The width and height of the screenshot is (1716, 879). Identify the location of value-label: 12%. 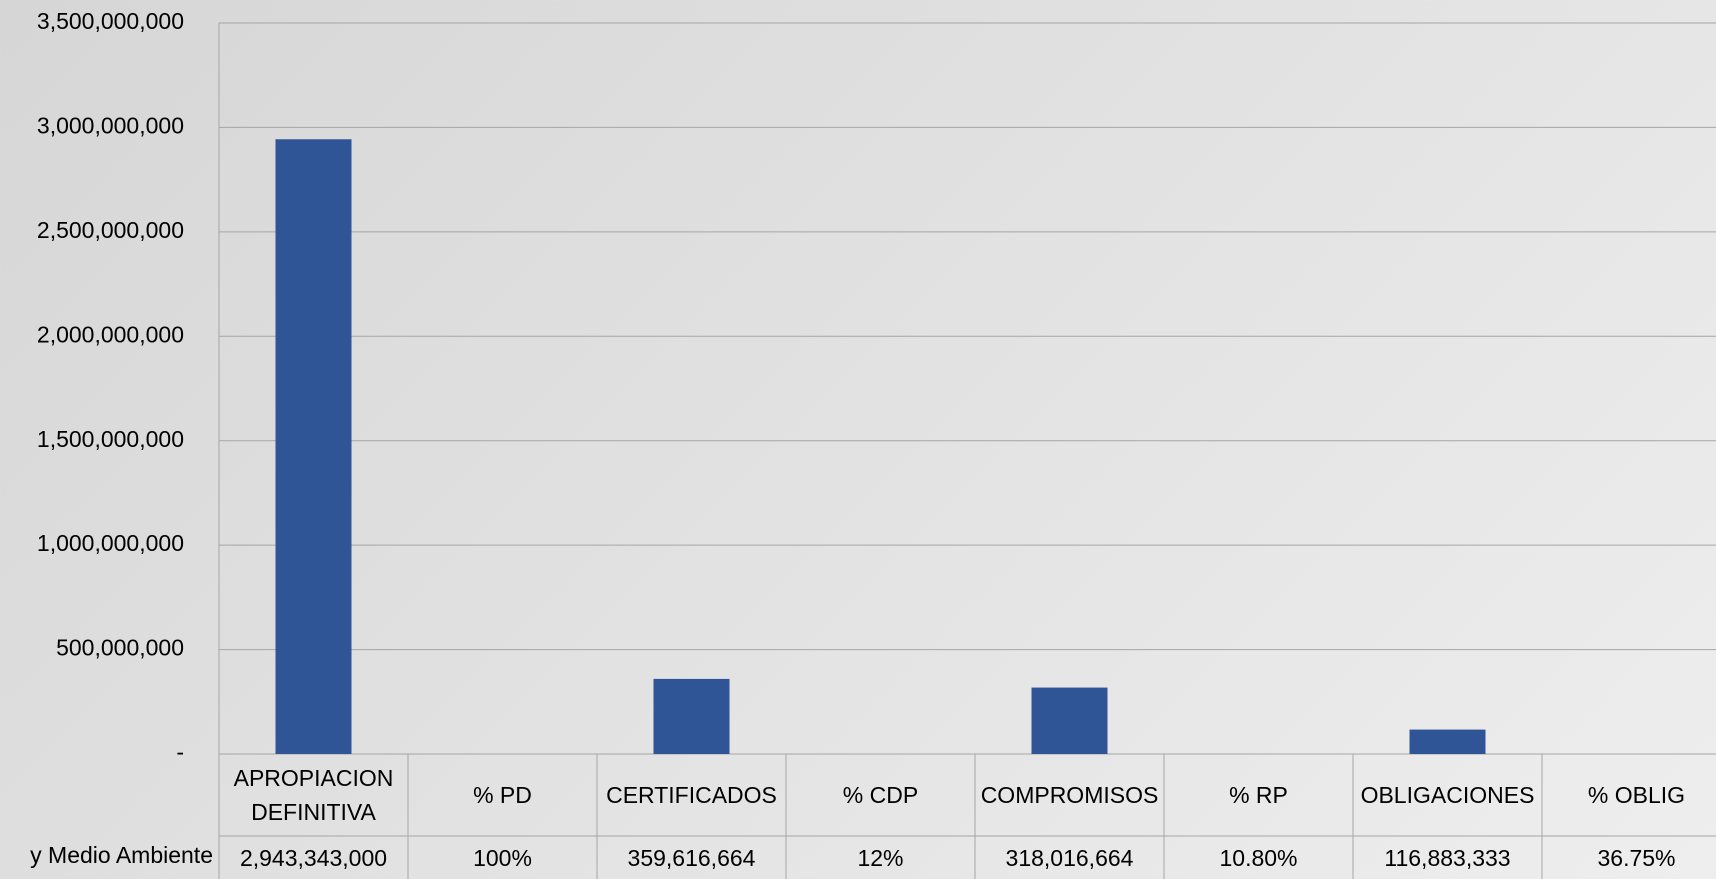
(880, 857).